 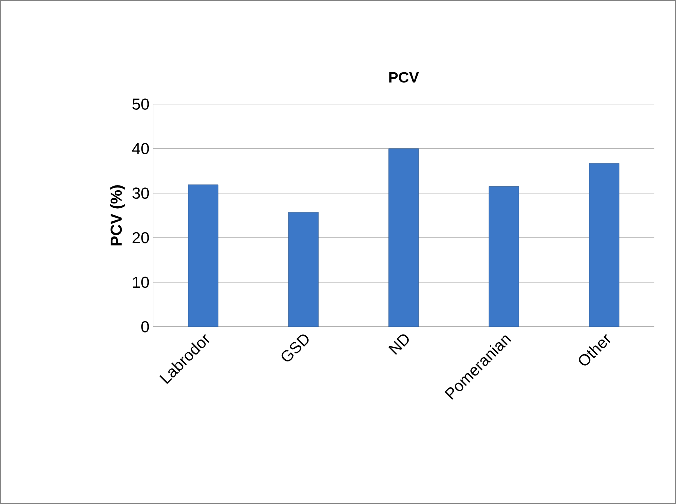 What do you see at coordinates (146, 327) in the screenshot?
I see `y-tick-label: 0` at bounding box center [146, 327].